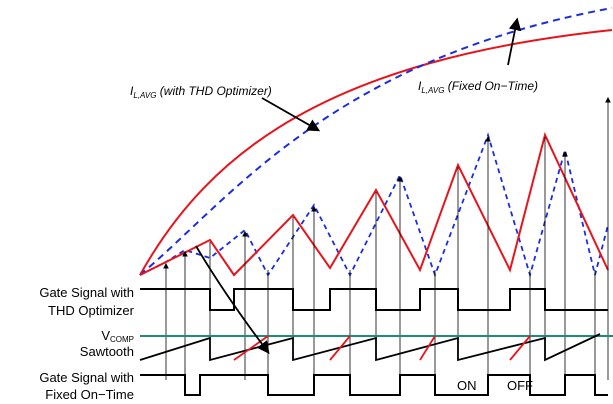 Image resolution: width=613 pixels, height=404 pixels. I want to click on label-sawtooth: Sawtooth, so click(107, 351).